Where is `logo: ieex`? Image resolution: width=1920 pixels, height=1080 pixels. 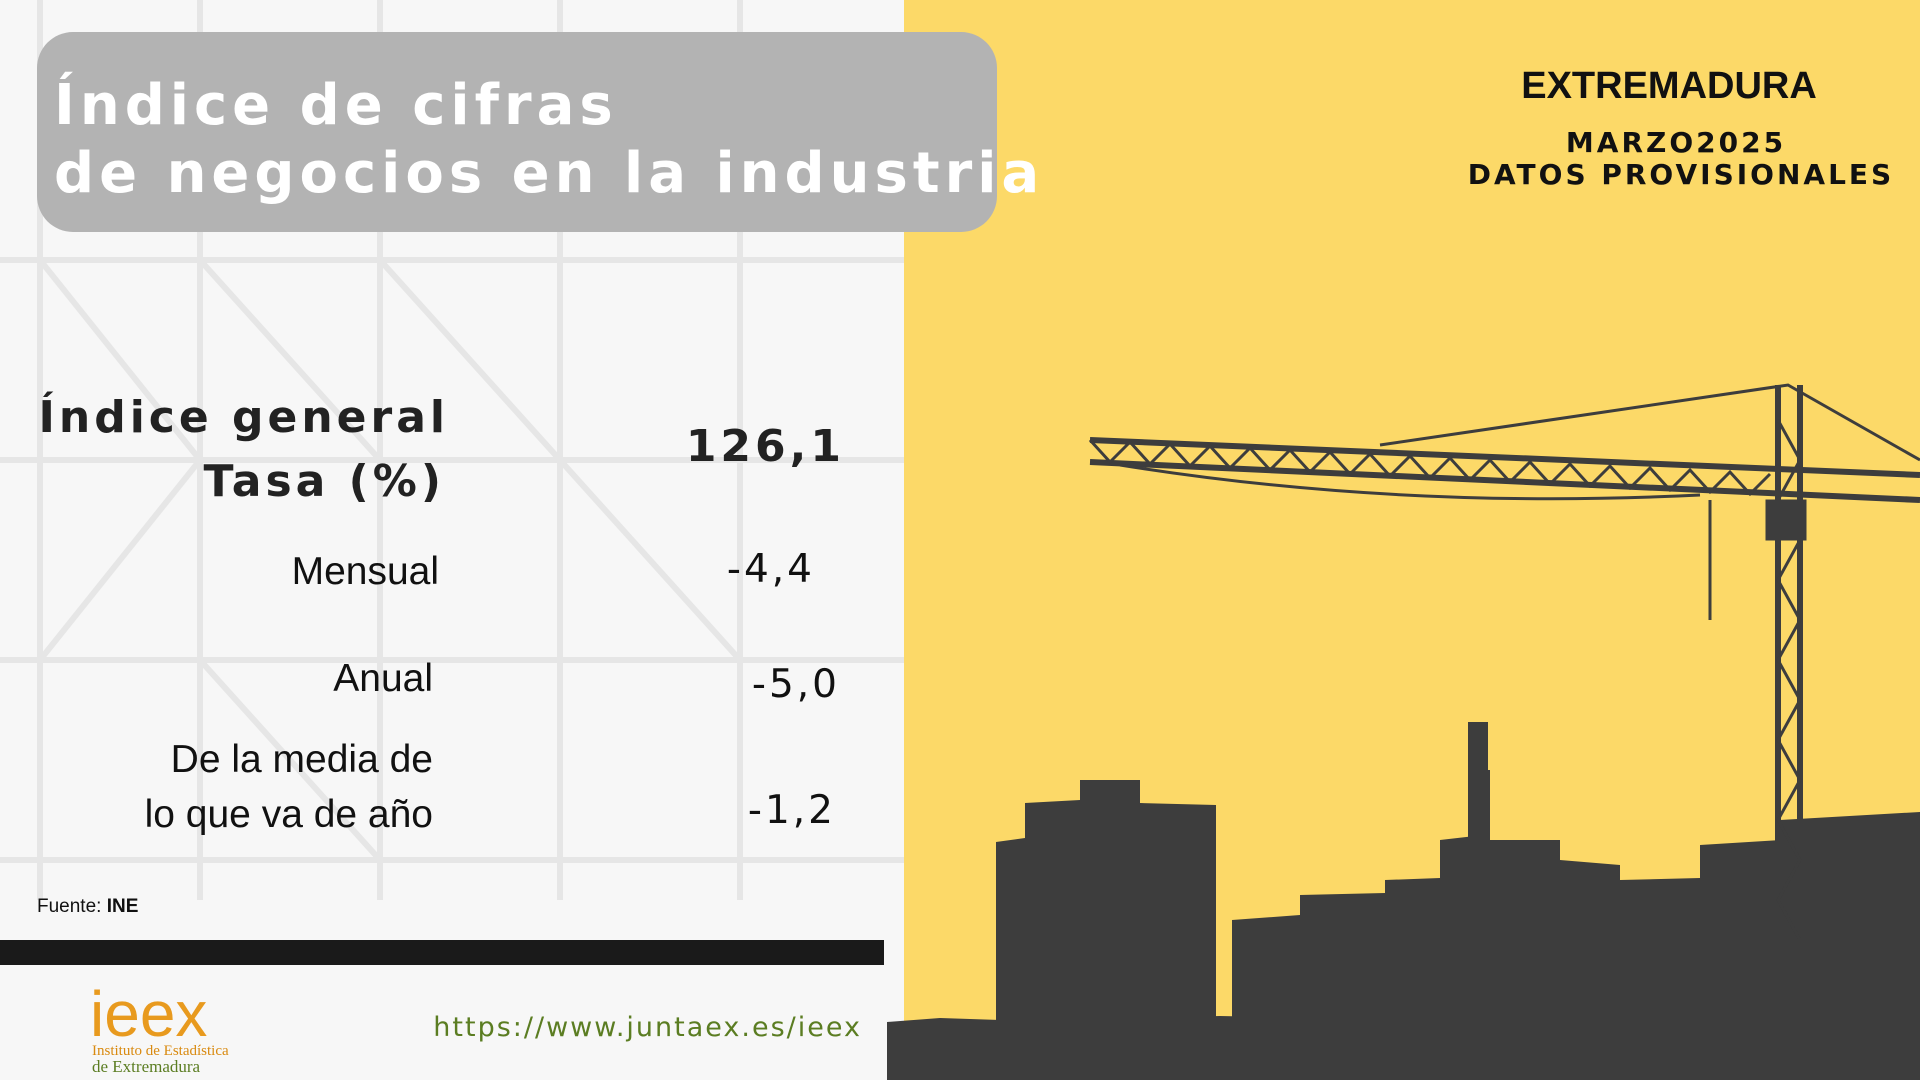
logo: ieex is located at coordinates (148, 1014).